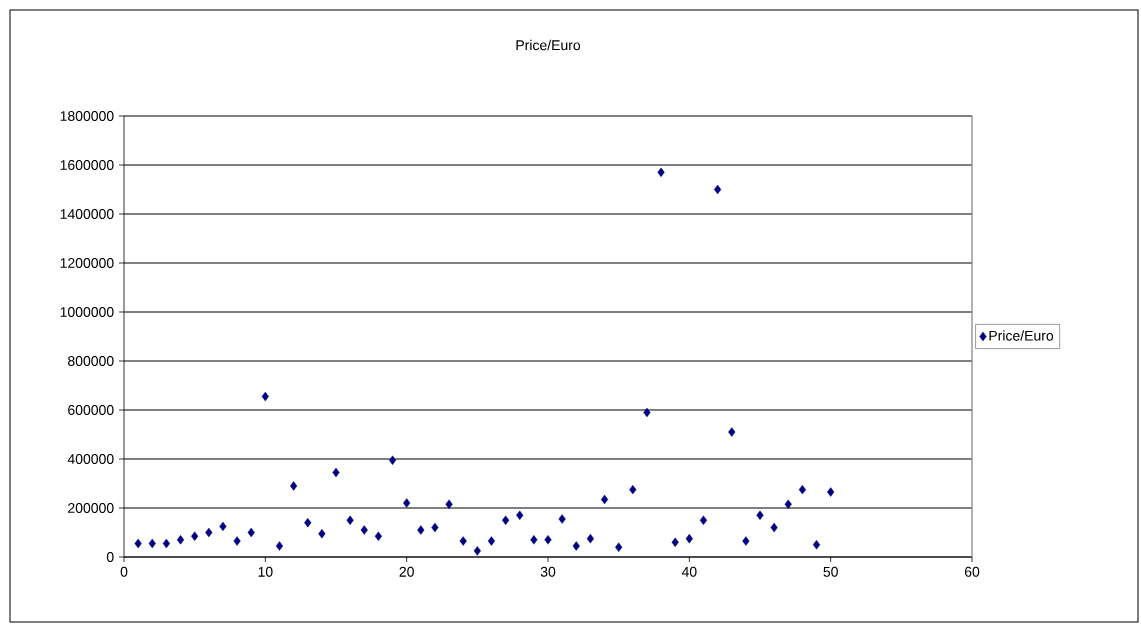  Describe the element at coordinates (548, 571) in the screenshot. I see `x-tick-label: 30` at that location.